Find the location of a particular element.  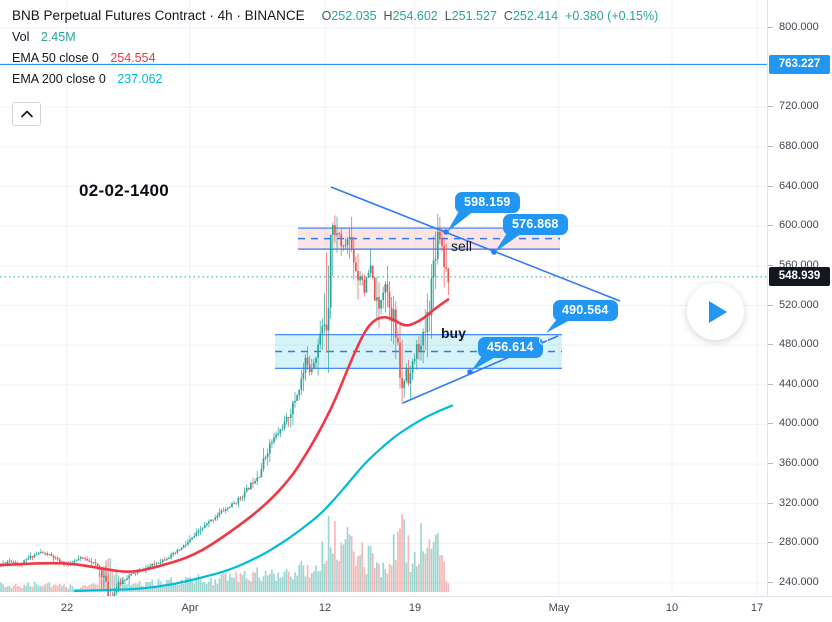

callout-456: 456.614 is located at coordinates (510, 347).